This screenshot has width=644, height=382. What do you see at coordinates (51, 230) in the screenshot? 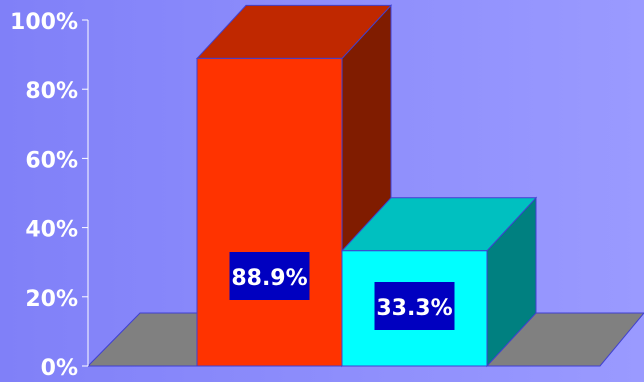
I see `y-tick-label: 40%` at bounding box center [51, 230].